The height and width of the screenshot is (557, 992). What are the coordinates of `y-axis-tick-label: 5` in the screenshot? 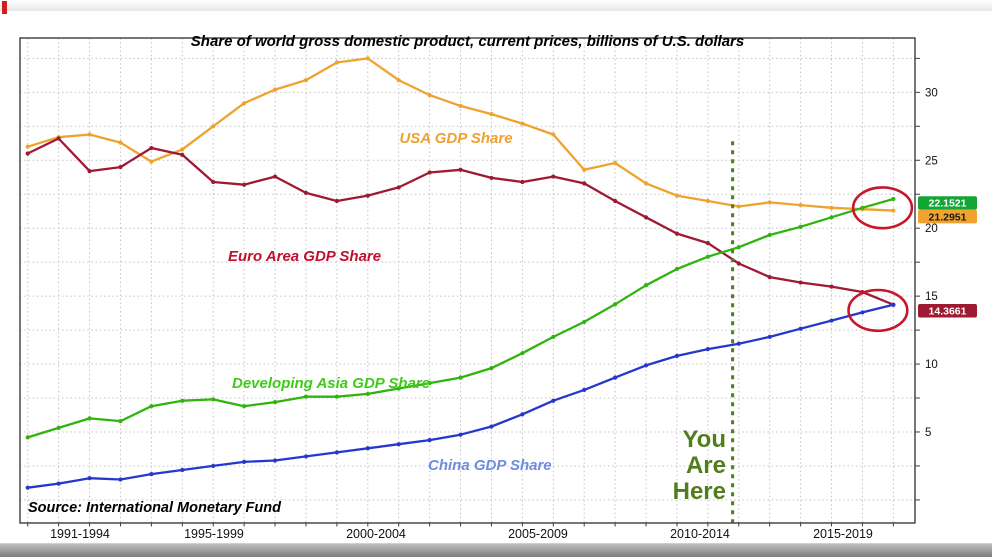 It's located at (928, 433).